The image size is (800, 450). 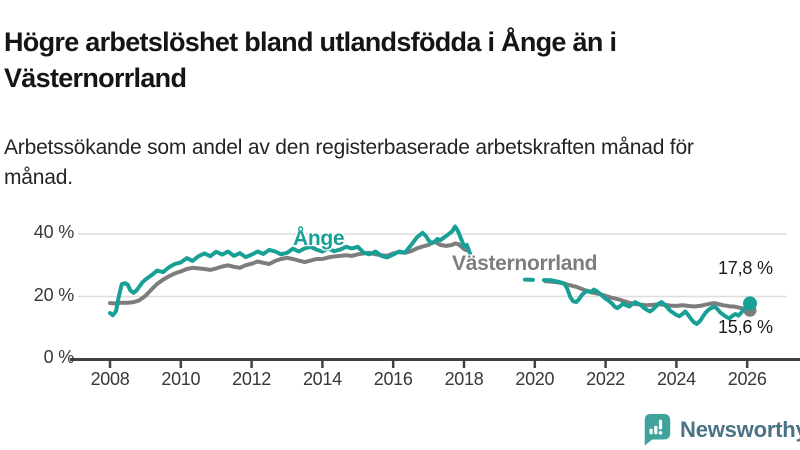 I want to click on x-tick-label: 2010, so click(x=181, y=379).